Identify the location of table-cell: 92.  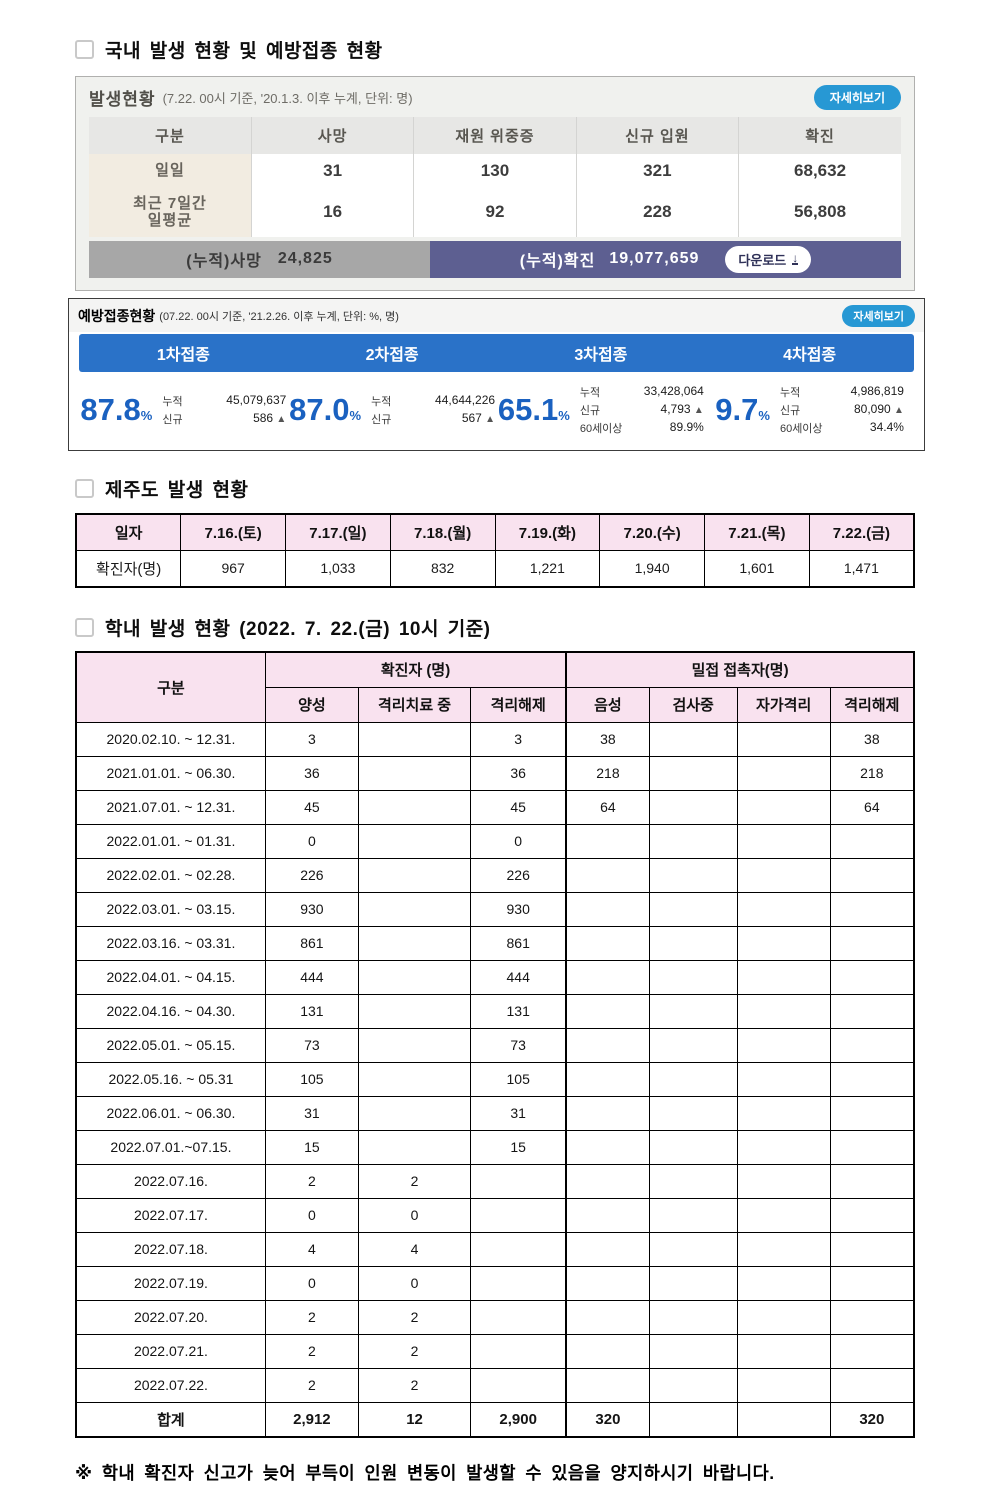
(495, 212).